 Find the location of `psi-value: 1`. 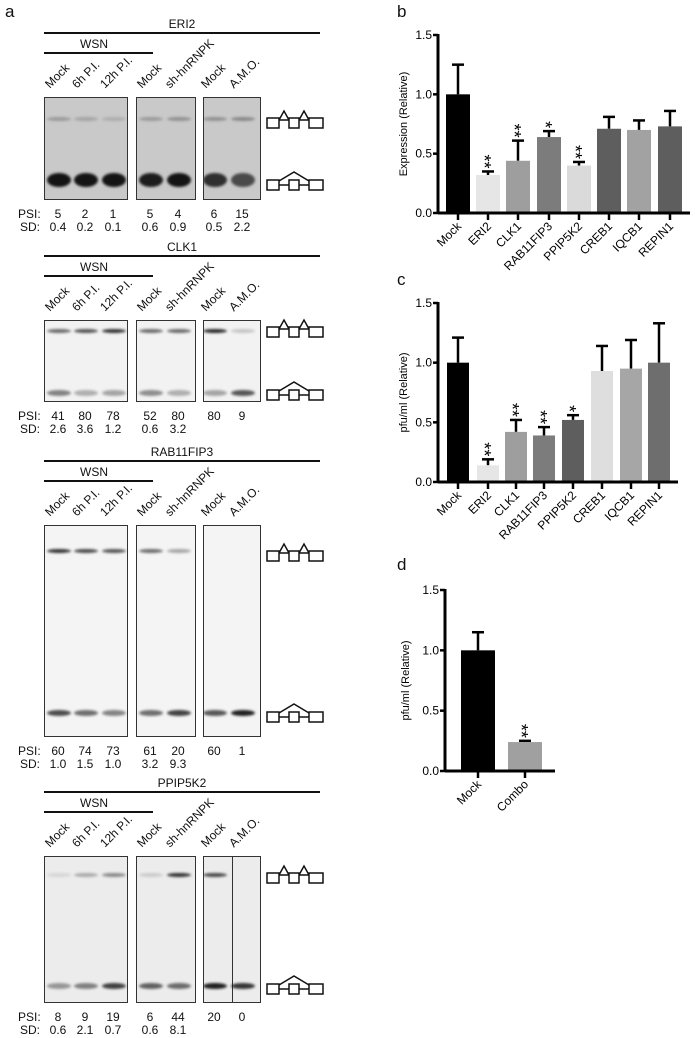

psi-value: 1 is located at coordinates (113, 214).